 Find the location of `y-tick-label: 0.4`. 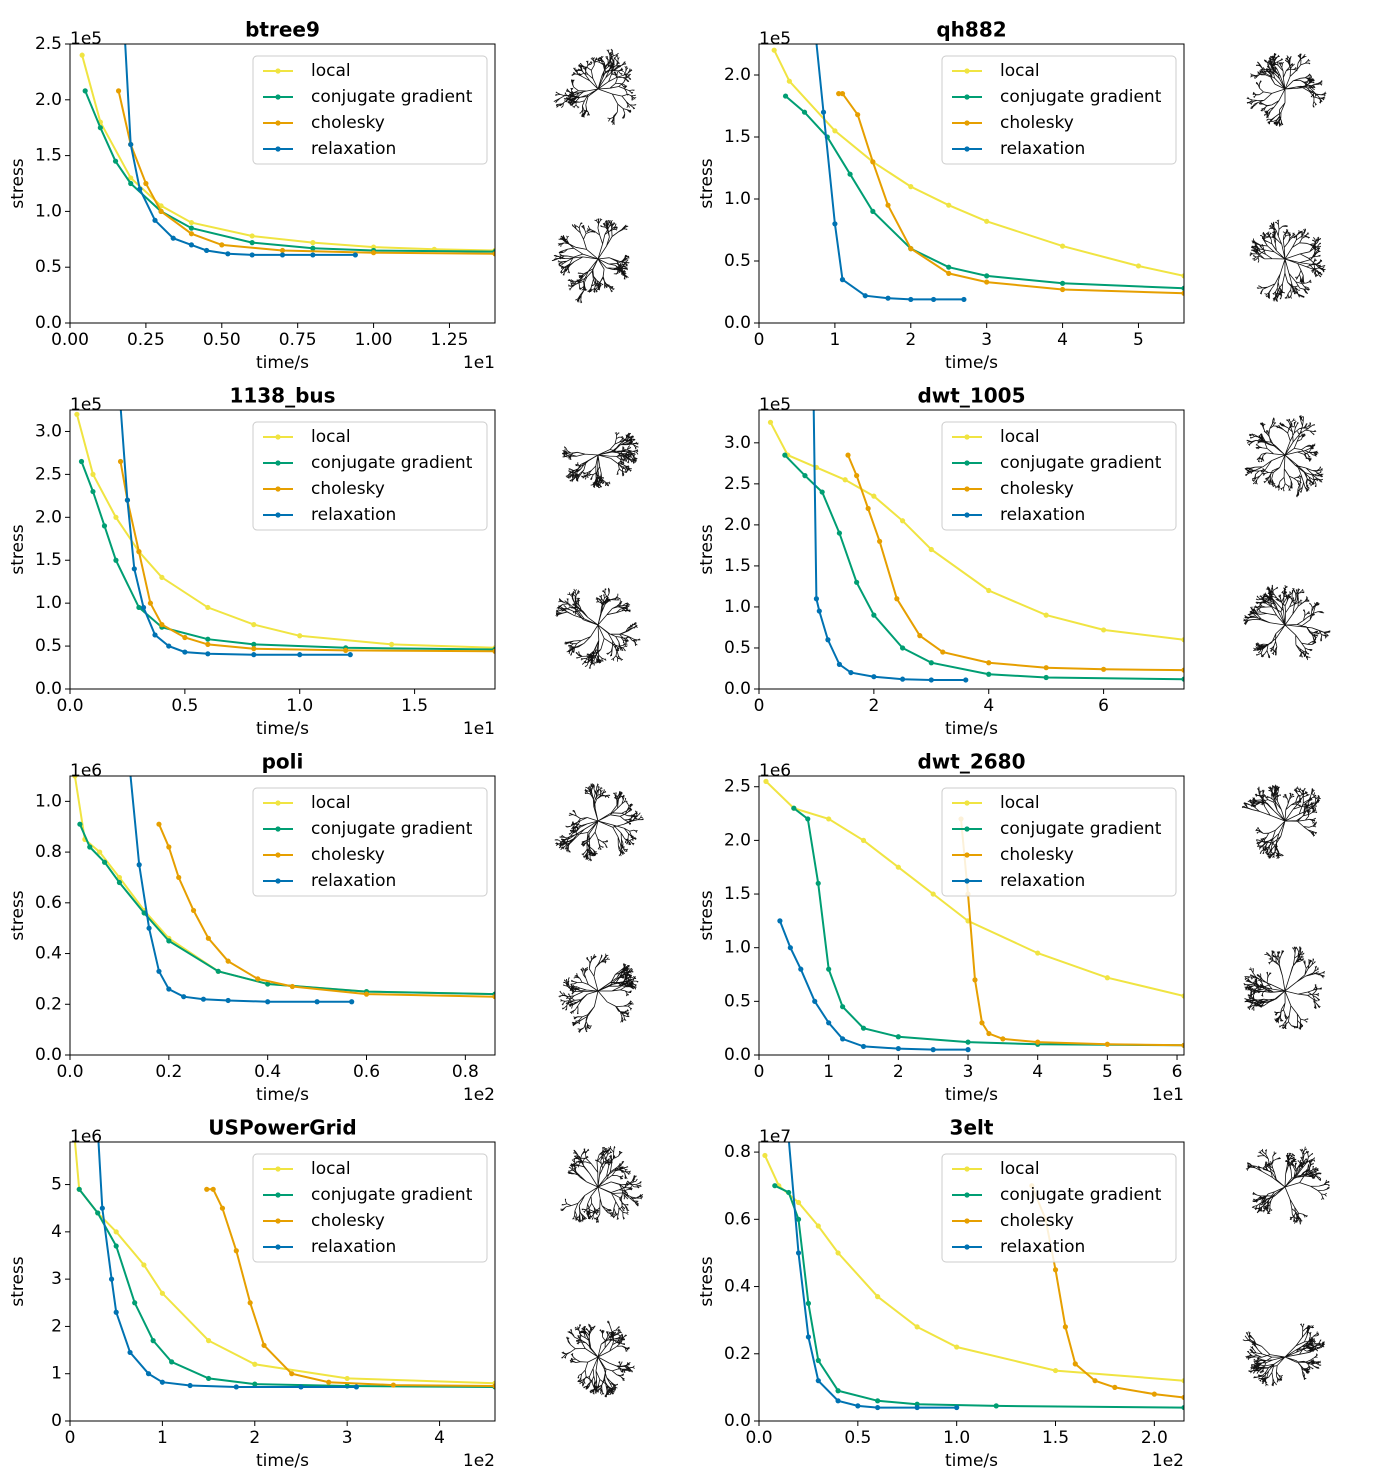

y-tick-label: 0.4 is located at coordinates (48, 954).